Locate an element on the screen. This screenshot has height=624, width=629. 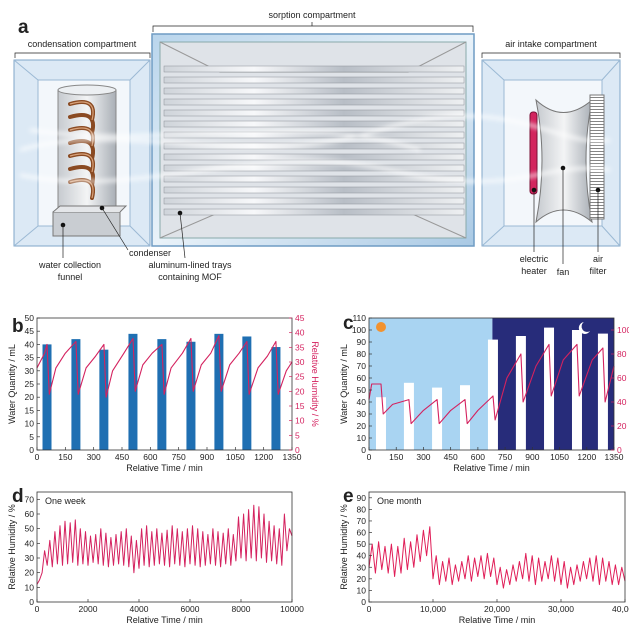
condensation-compartment is located at coordinates (82, 153).